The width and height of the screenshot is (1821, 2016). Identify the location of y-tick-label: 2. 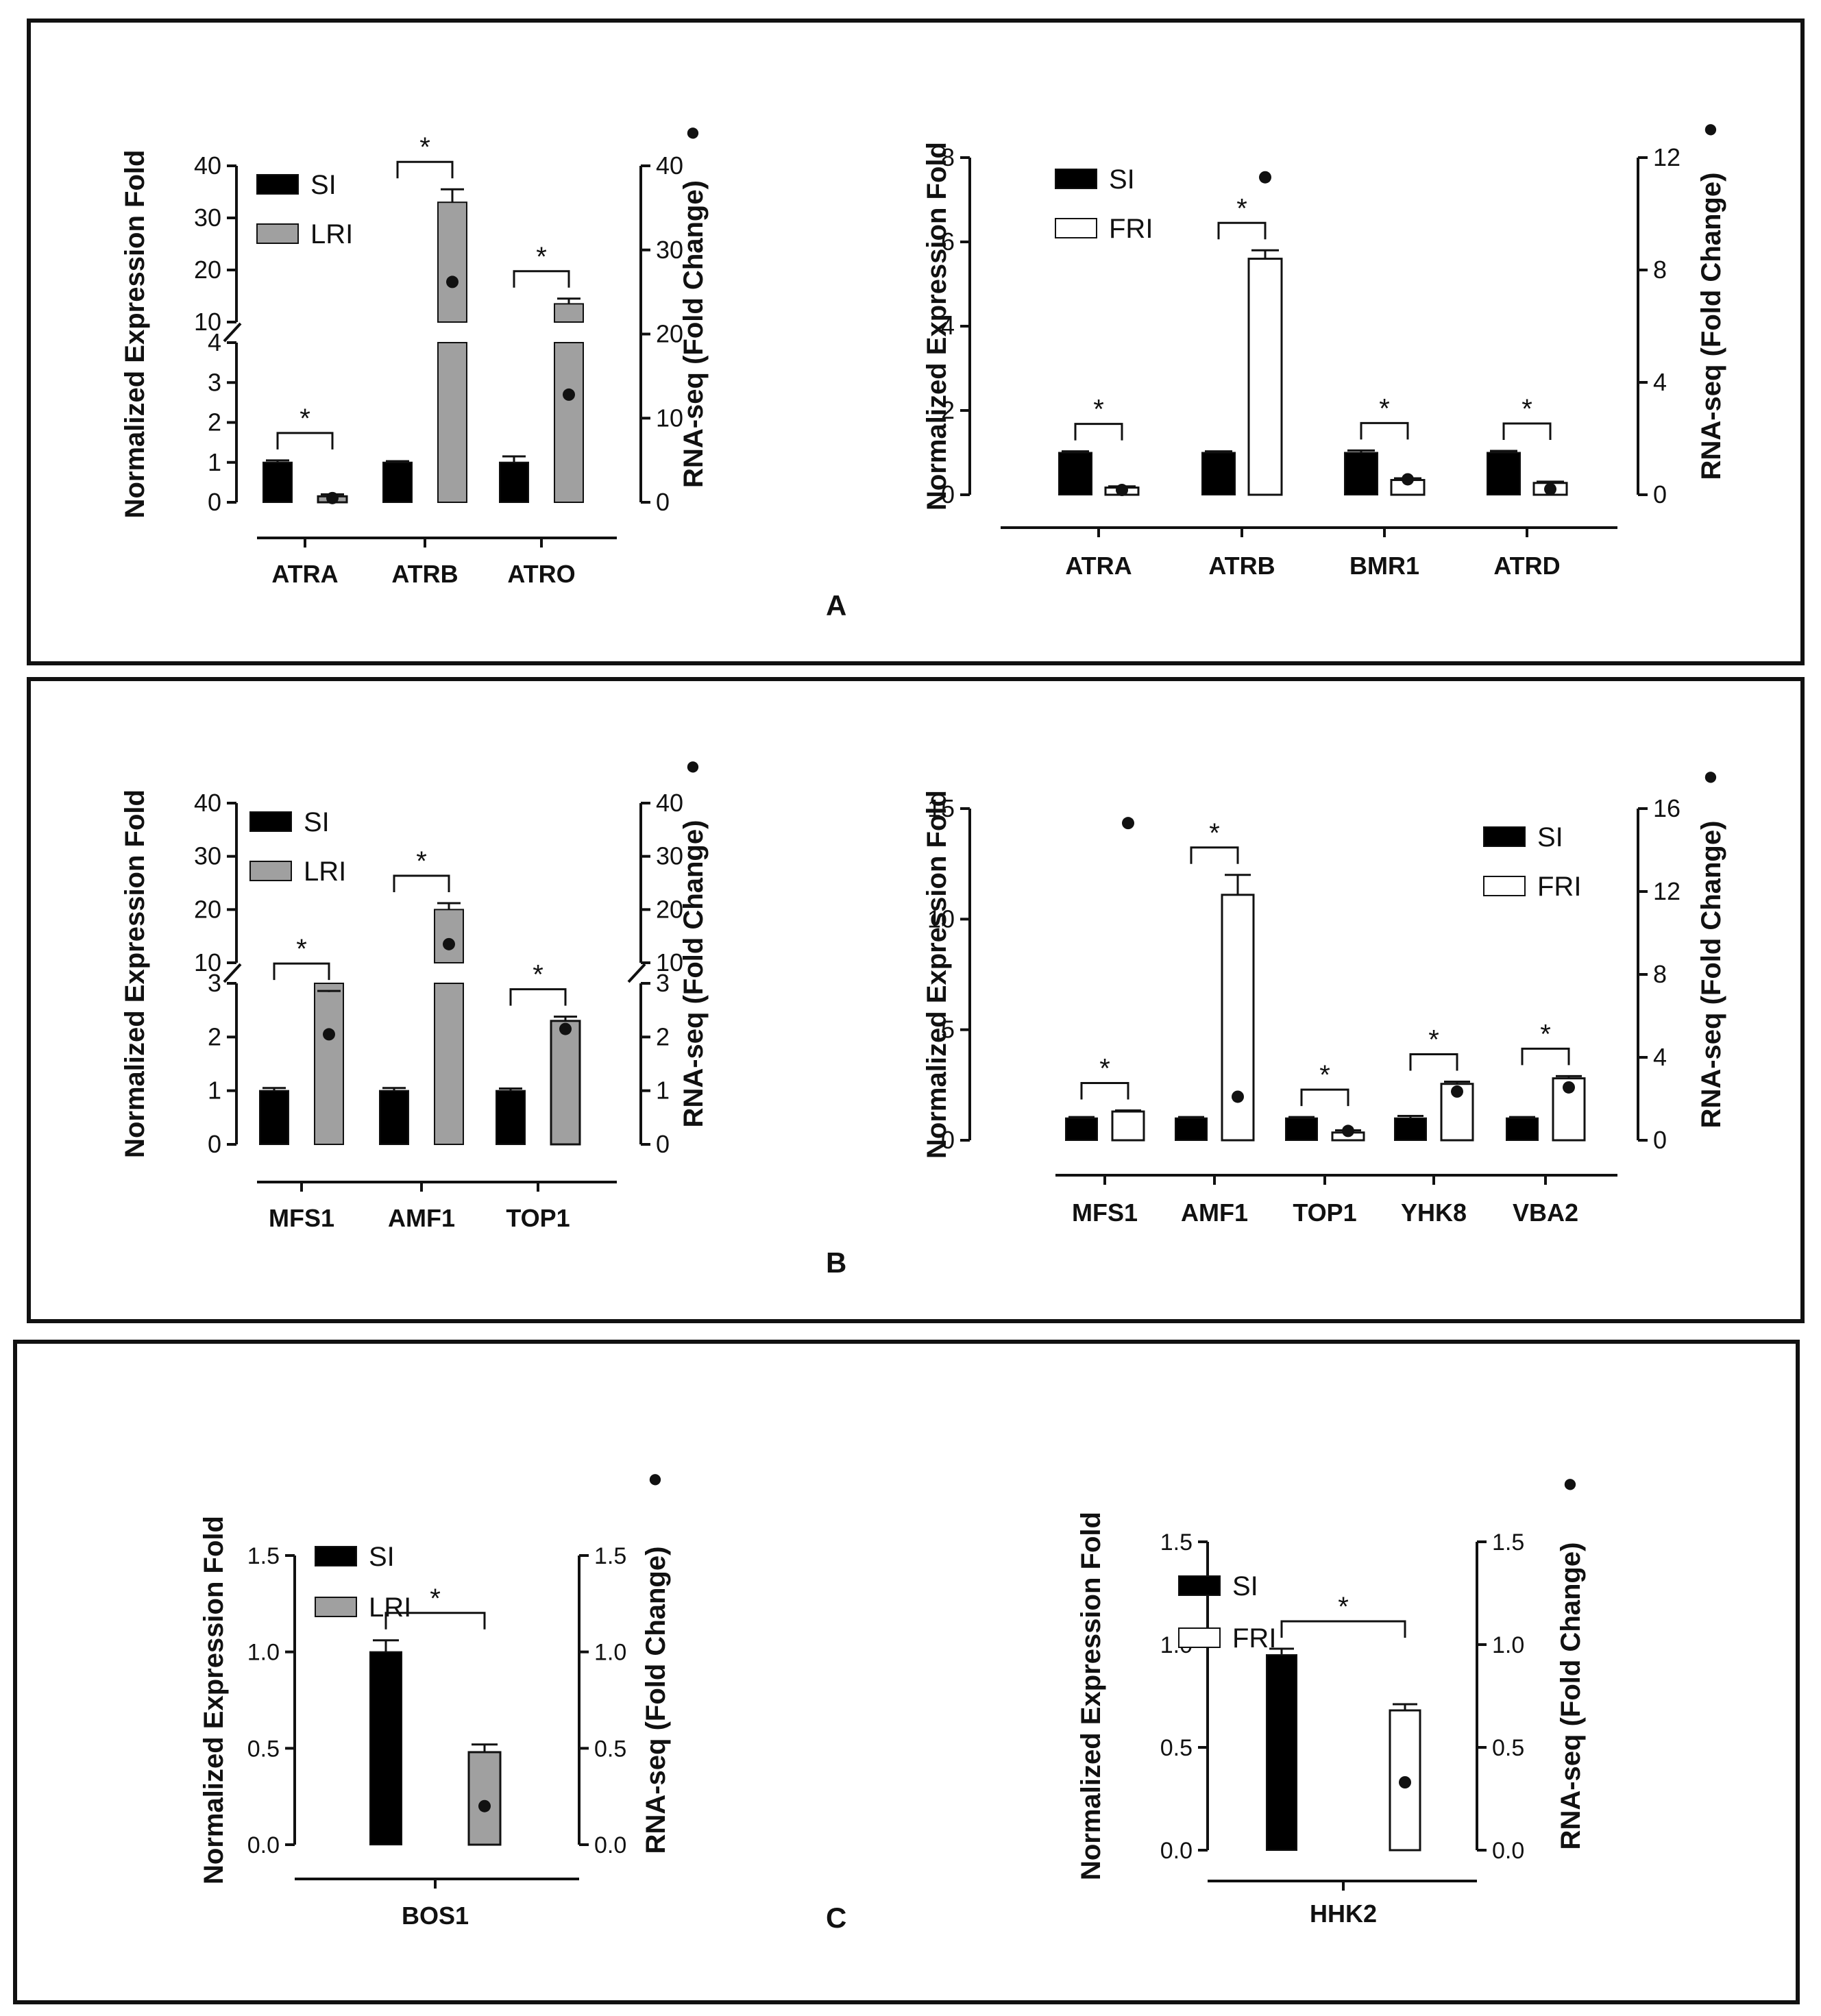
(215, 422).